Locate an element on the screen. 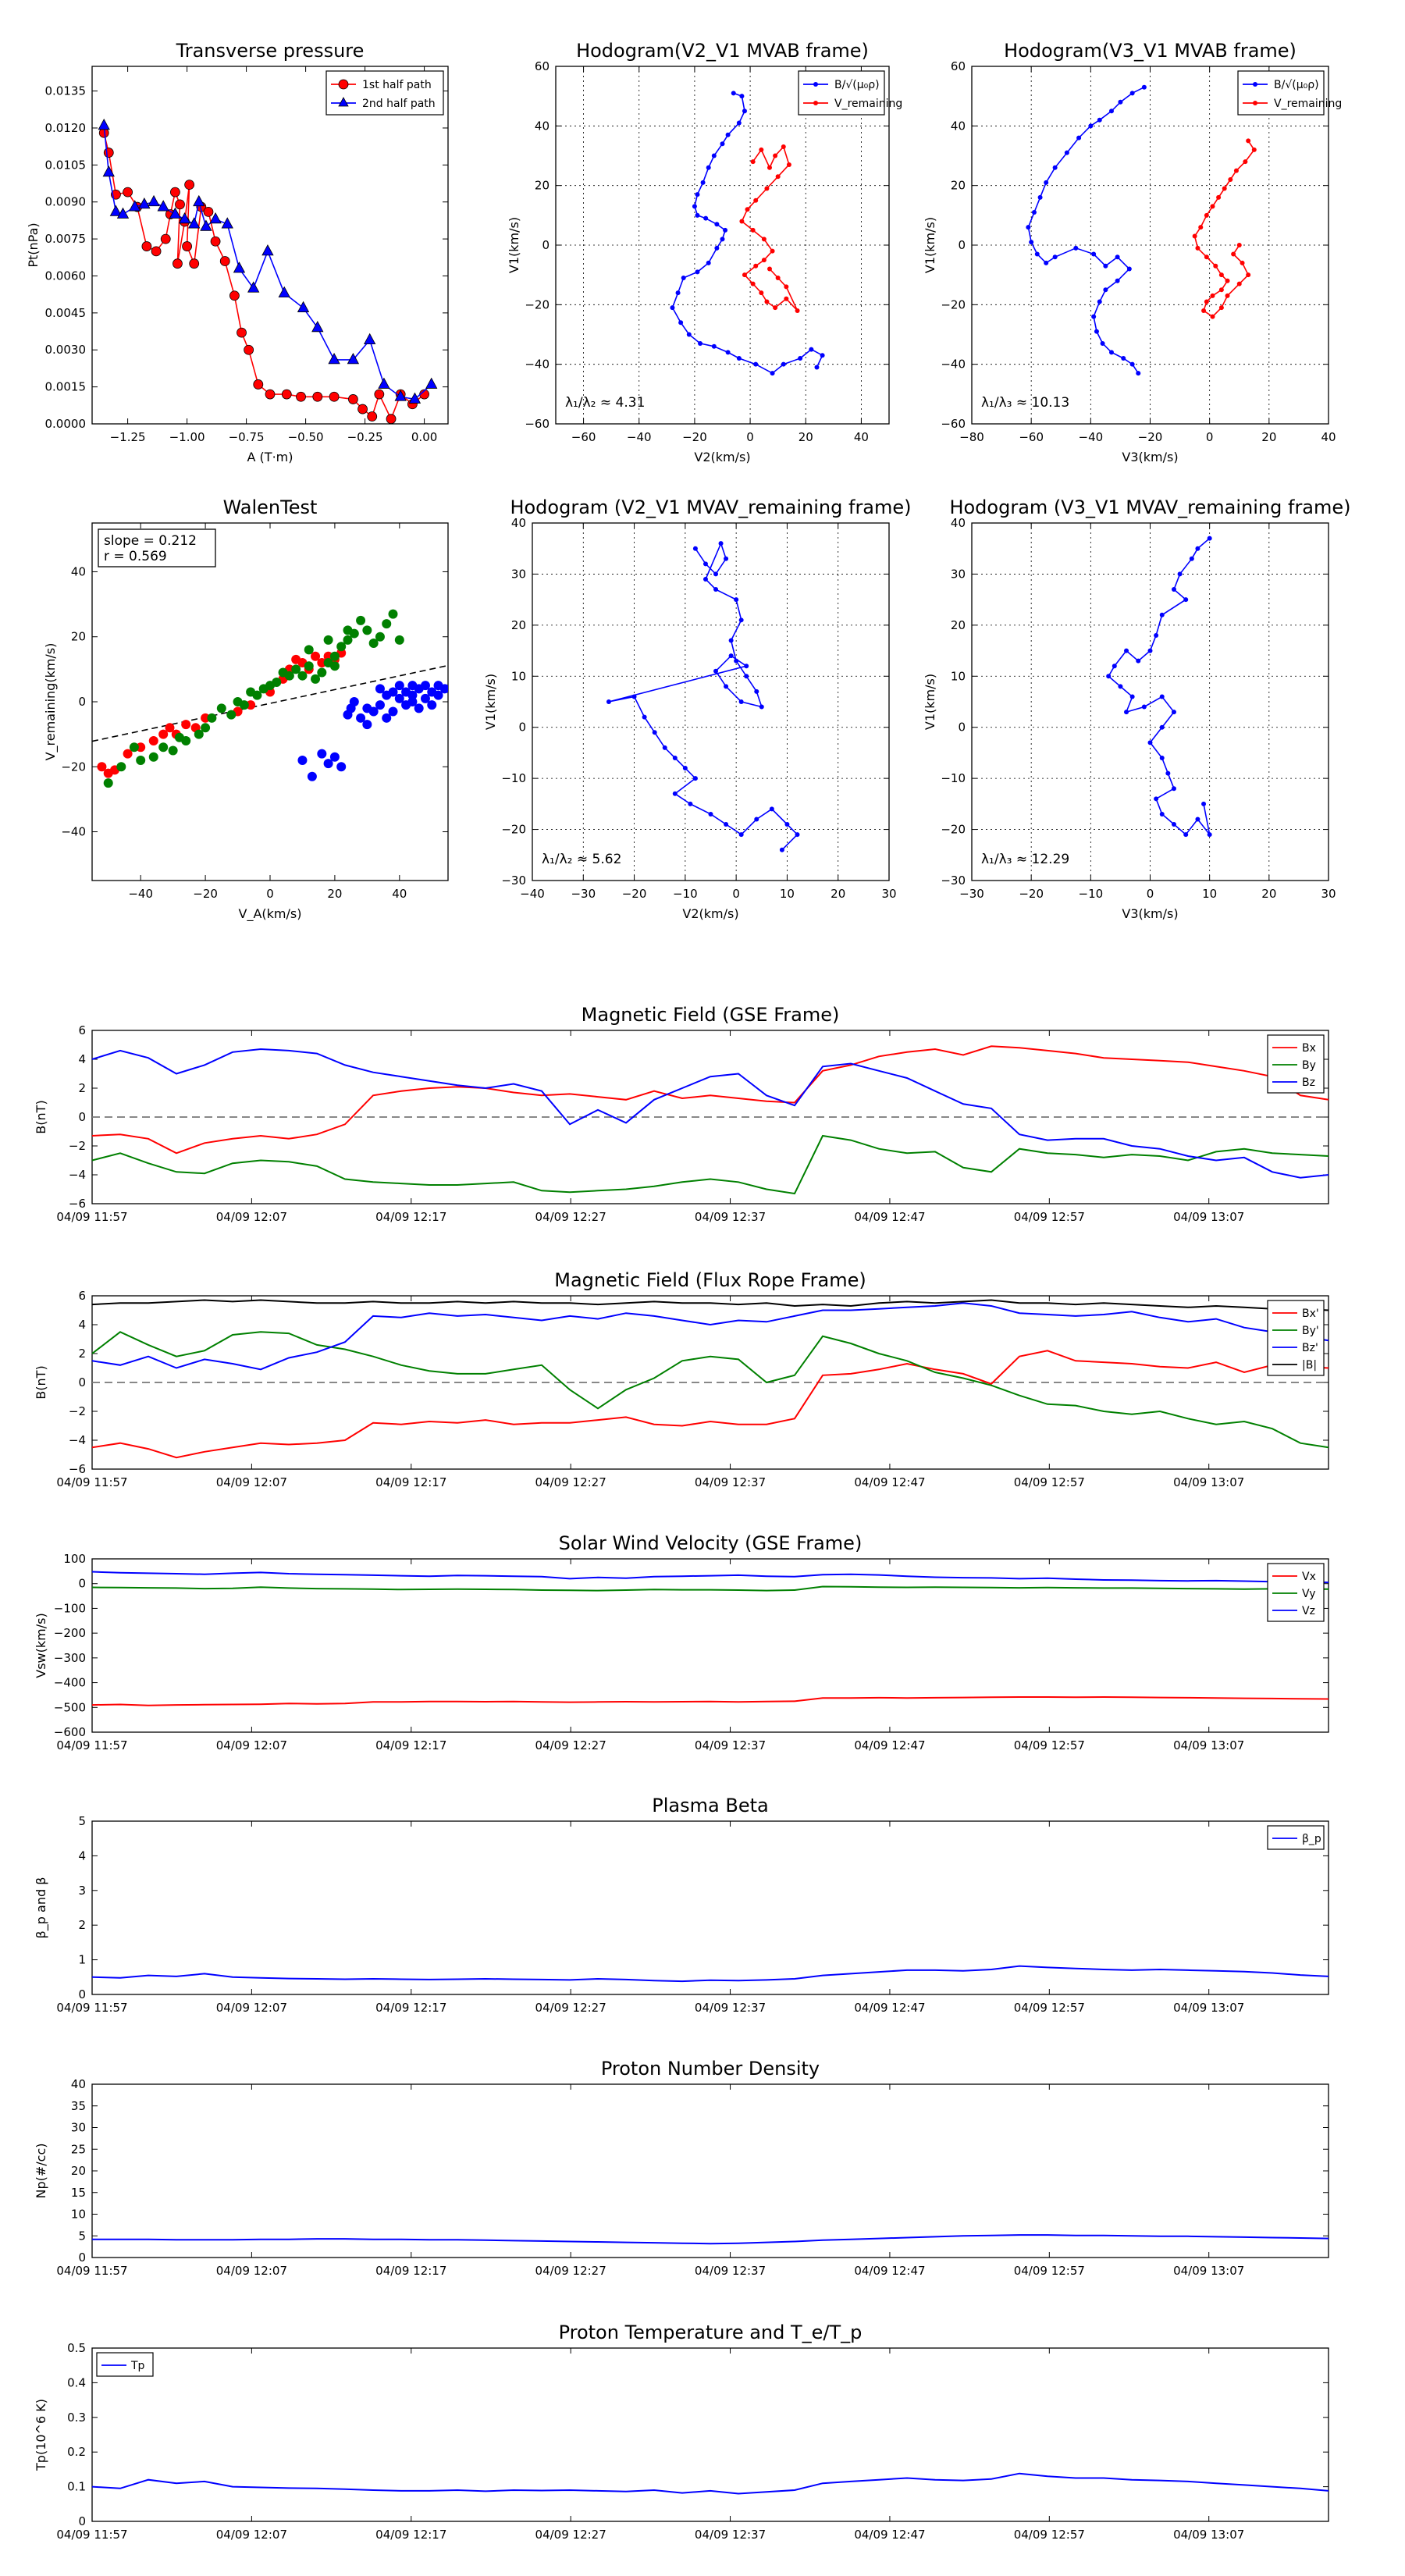 The width and height of the screenshot is (1405, 2576). vsw-legend is located at coordinates (1296, 1592).